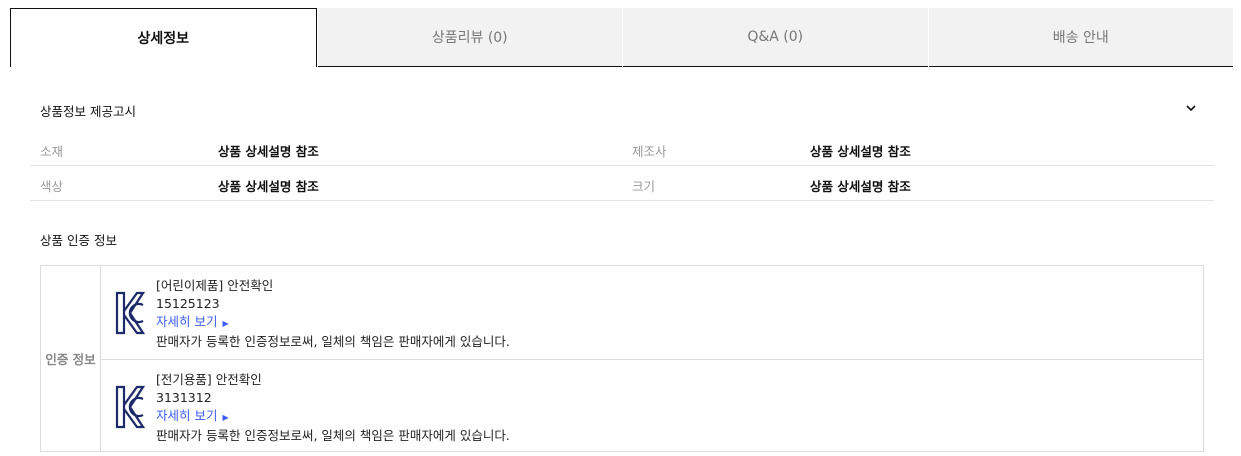 This screenshot has height=456, width=1241. Describe the element at coordinates (860, 151) in the screenshot. I see `value-manufacturer: 상품 상세설명 참조` at that location.